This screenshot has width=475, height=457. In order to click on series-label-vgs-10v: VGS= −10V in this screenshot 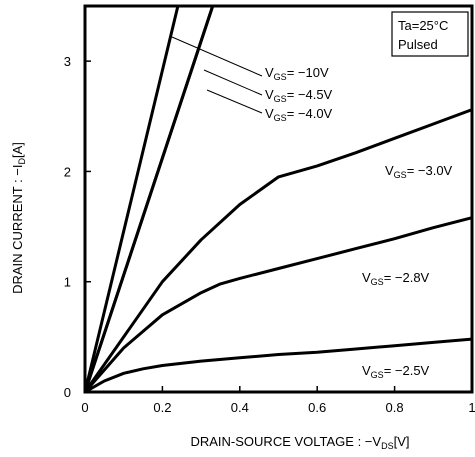, I will do `click(297, 73)`.